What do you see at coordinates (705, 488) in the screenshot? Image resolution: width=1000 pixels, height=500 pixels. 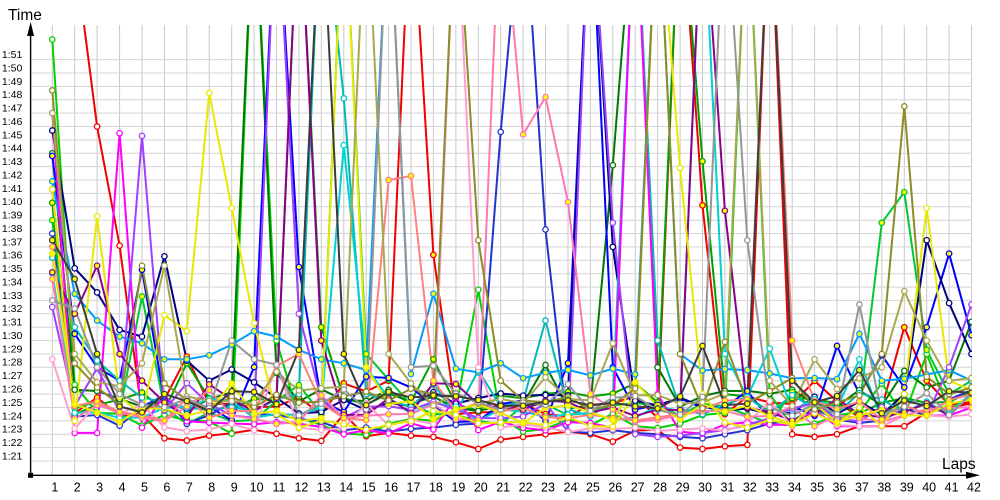 I see `svg-text: 30` at bounding box center [705, 488].